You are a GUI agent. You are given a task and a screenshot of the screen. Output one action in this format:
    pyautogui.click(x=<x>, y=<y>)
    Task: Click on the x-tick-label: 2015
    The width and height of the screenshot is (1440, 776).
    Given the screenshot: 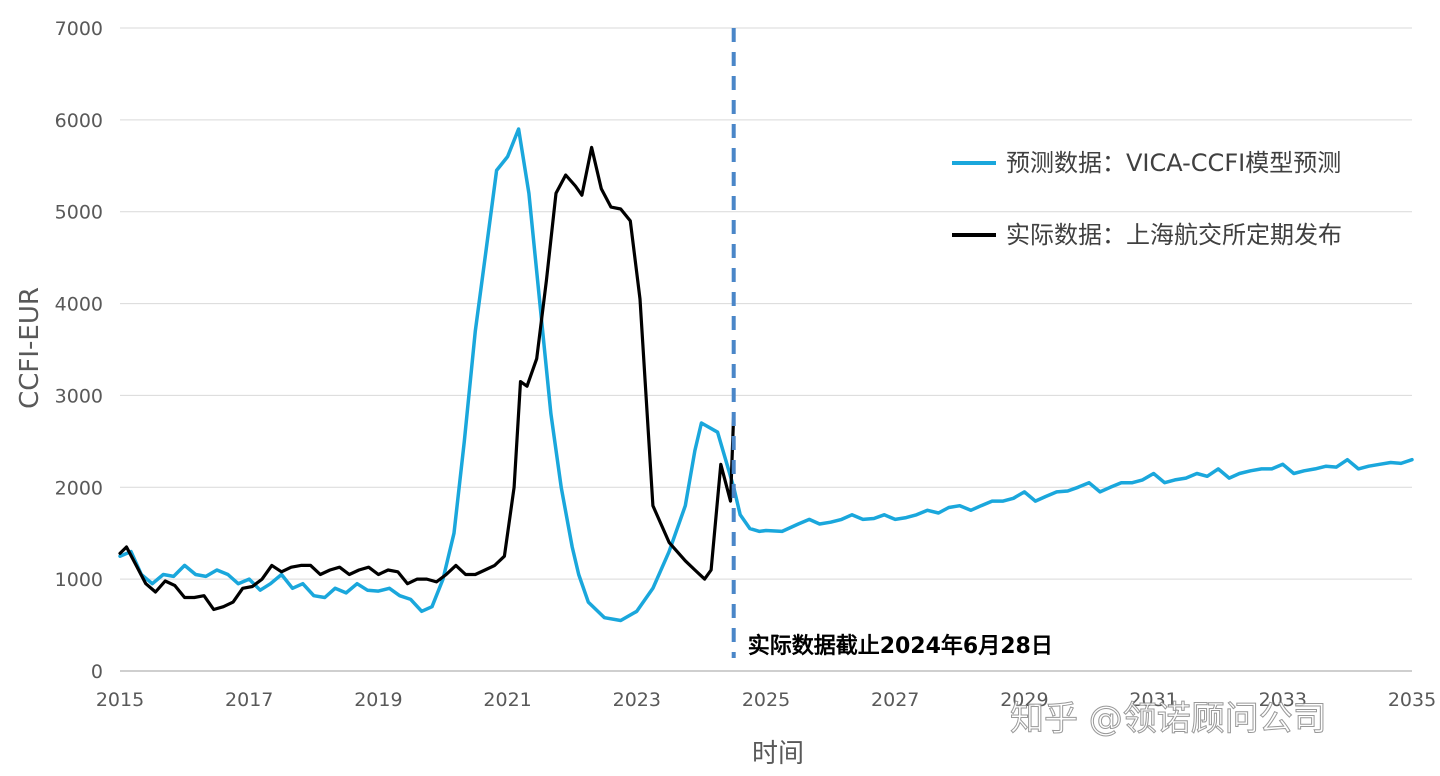 What is the action you would take?
    pyautogui.click(x=120, y=700)
    